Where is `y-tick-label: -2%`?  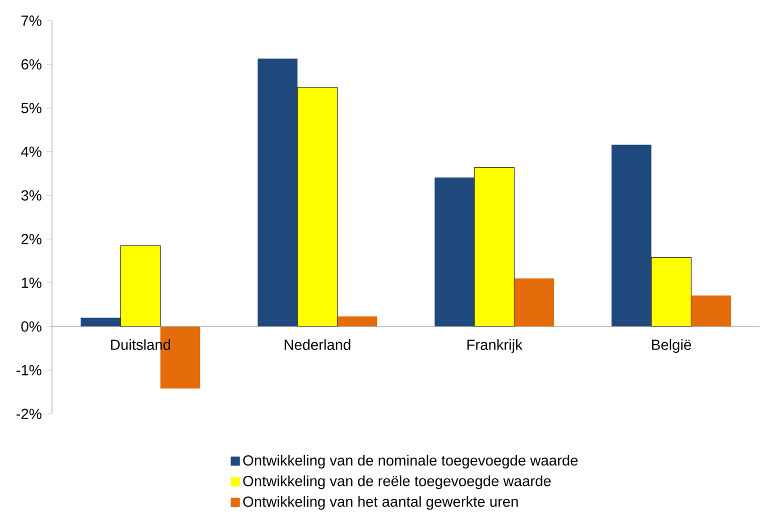
y-tick-label: -2% is located at coordinates (29, 413).